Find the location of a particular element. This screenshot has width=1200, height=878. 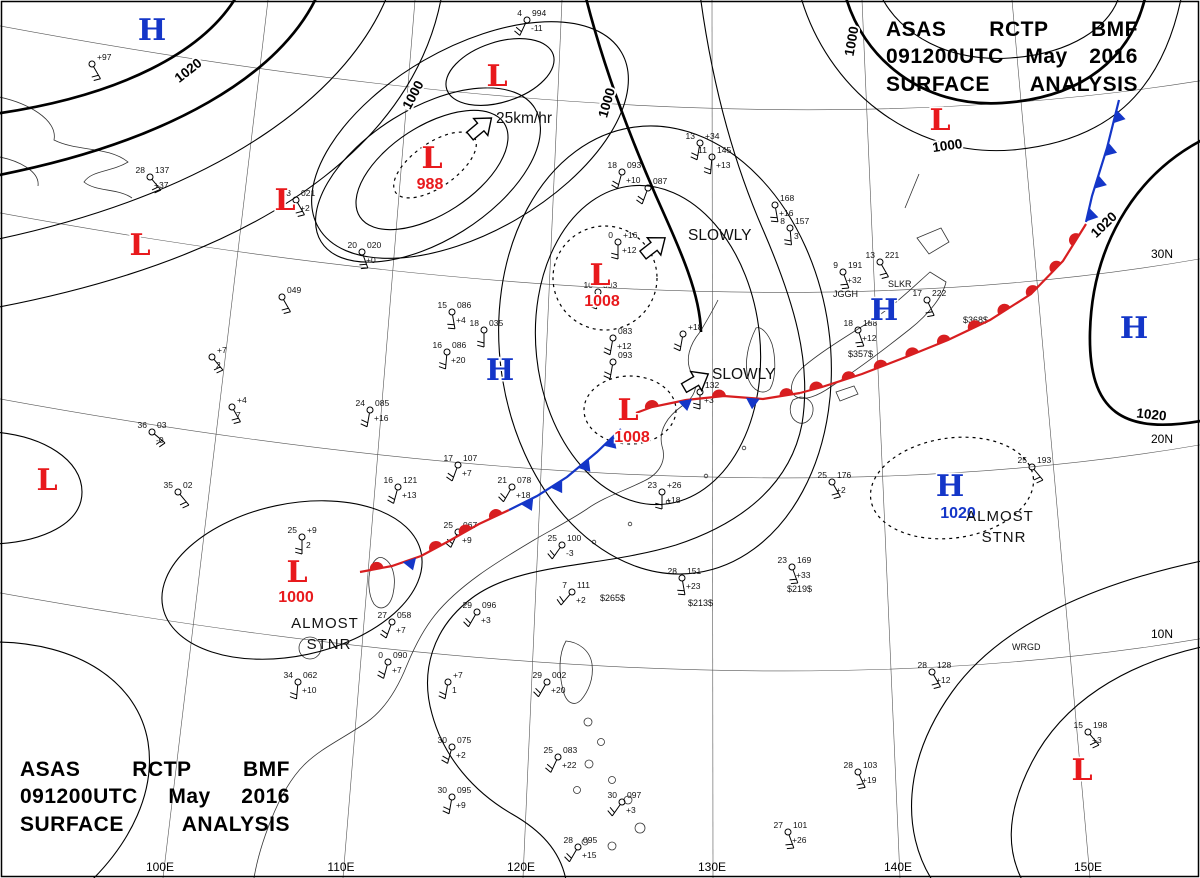

station-temp: 28 is located at coordinates (923, 665).